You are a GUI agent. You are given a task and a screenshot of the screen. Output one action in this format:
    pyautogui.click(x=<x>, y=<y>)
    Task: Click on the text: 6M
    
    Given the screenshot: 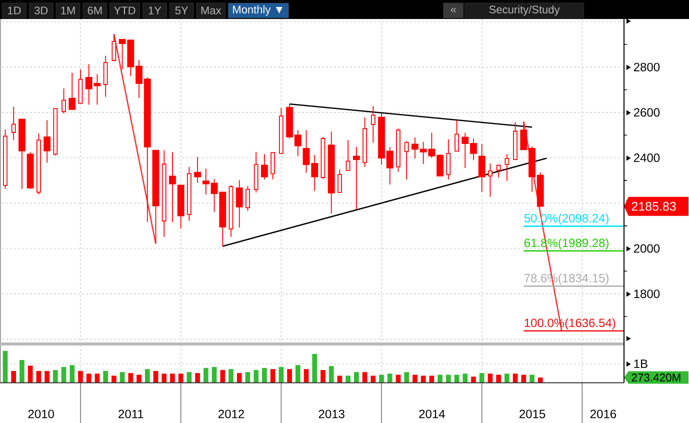 What is the action you would take?
    pyautogui.click(x=95, y=10)
    